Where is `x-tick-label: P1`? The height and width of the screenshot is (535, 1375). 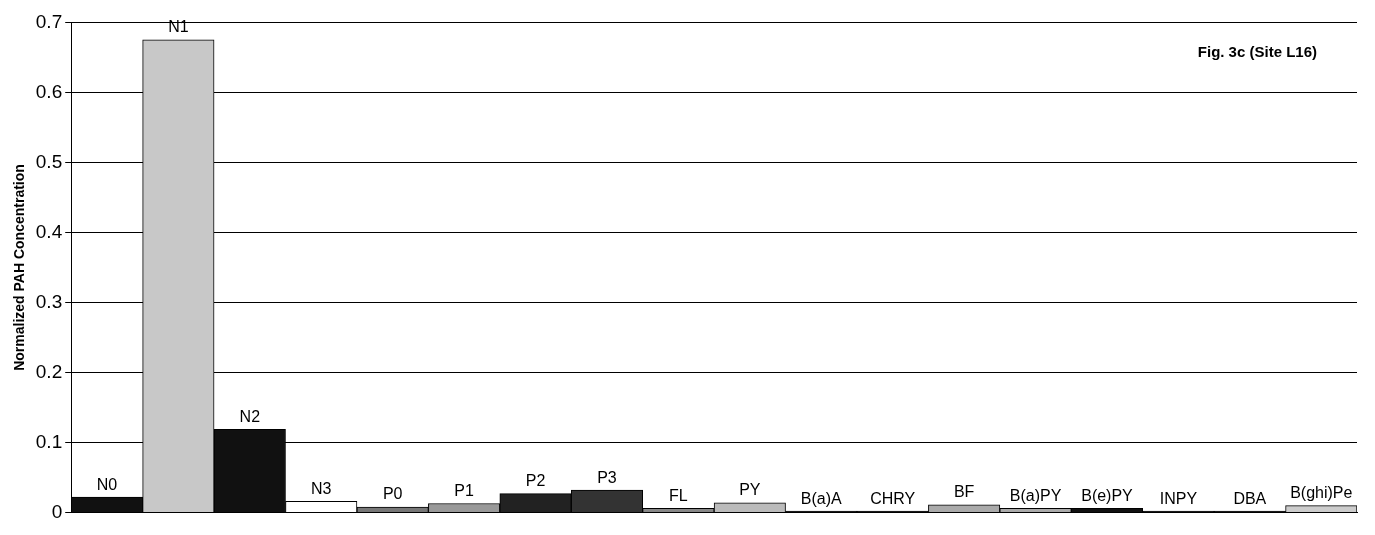
x-tick-label: P1 is located at coordinates (464, 490).